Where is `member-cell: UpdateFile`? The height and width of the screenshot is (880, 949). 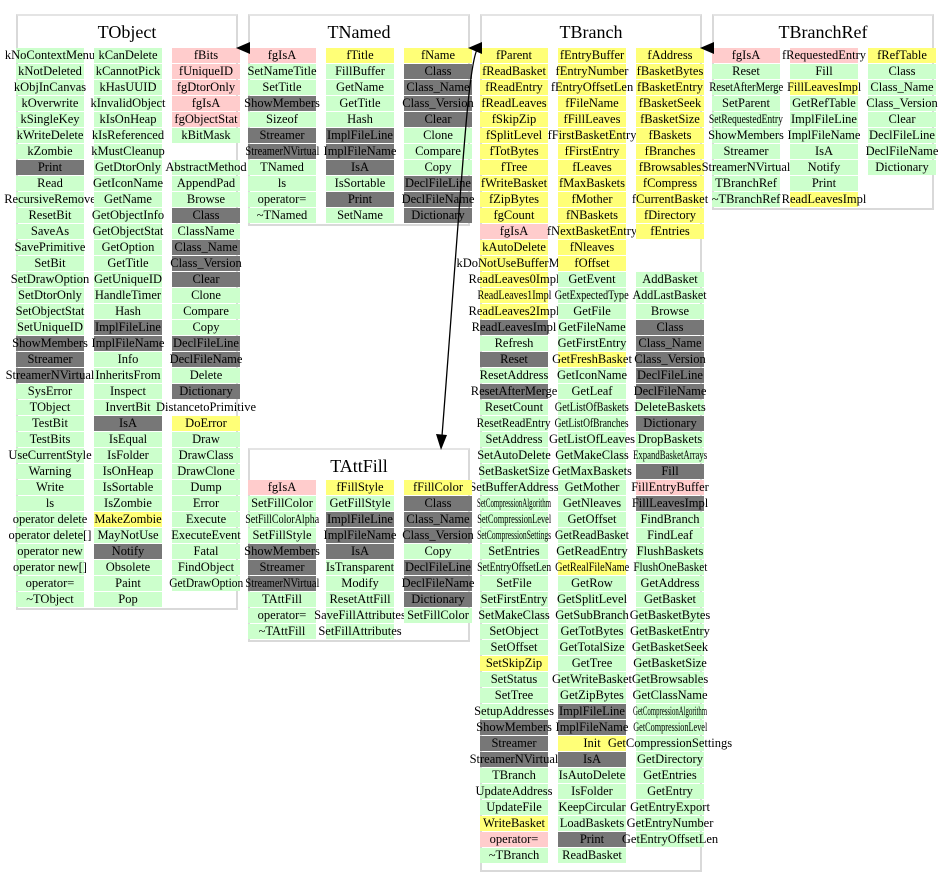 member-cell: UpdateFile is located at coordinates (514, 807).